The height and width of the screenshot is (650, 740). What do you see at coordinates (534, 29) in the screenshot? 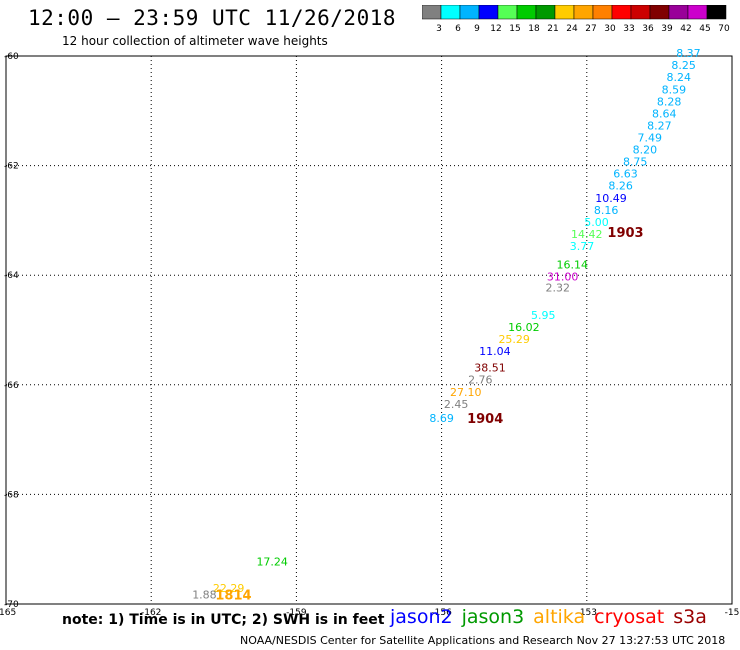
I see `color-scale-label: 18` at bounding box center [534, 29].